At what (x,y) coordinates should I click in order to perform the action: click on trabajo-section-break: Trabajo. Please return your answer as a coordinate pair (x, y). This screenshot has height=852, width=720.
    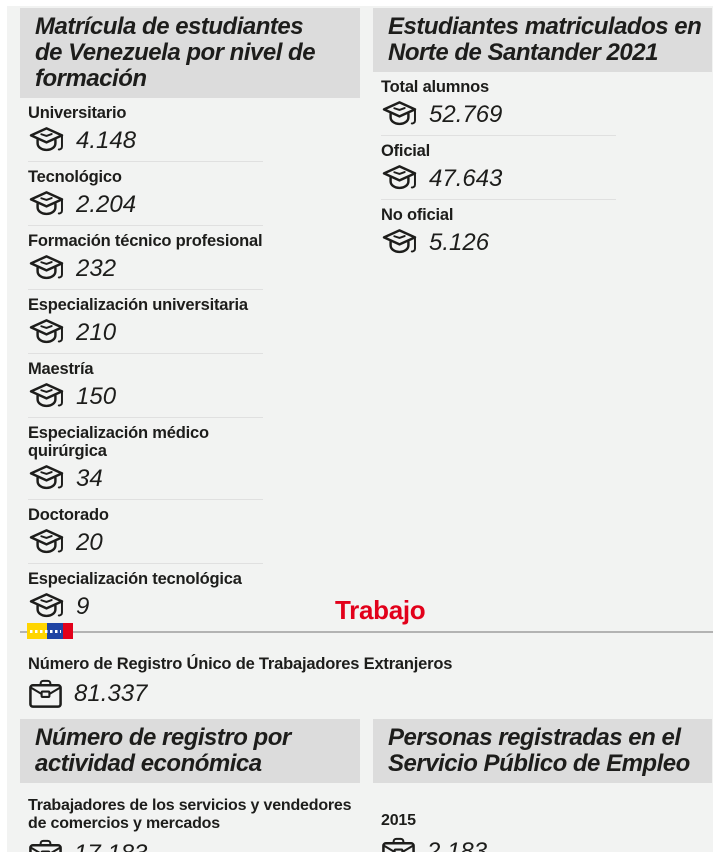
    Looking at the image, I should click on (366, 619).